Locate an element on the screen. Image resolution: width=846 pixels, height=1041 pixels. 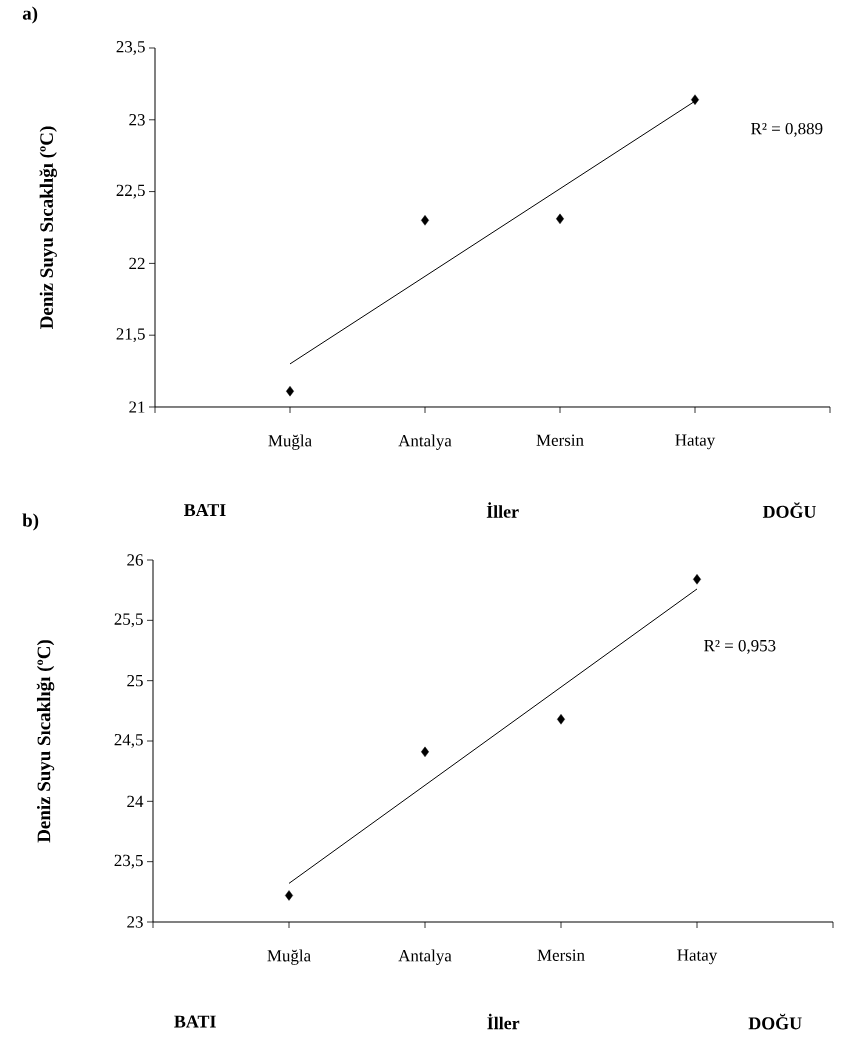
y-tick-label: 26 is located at coordinates (135, 560).